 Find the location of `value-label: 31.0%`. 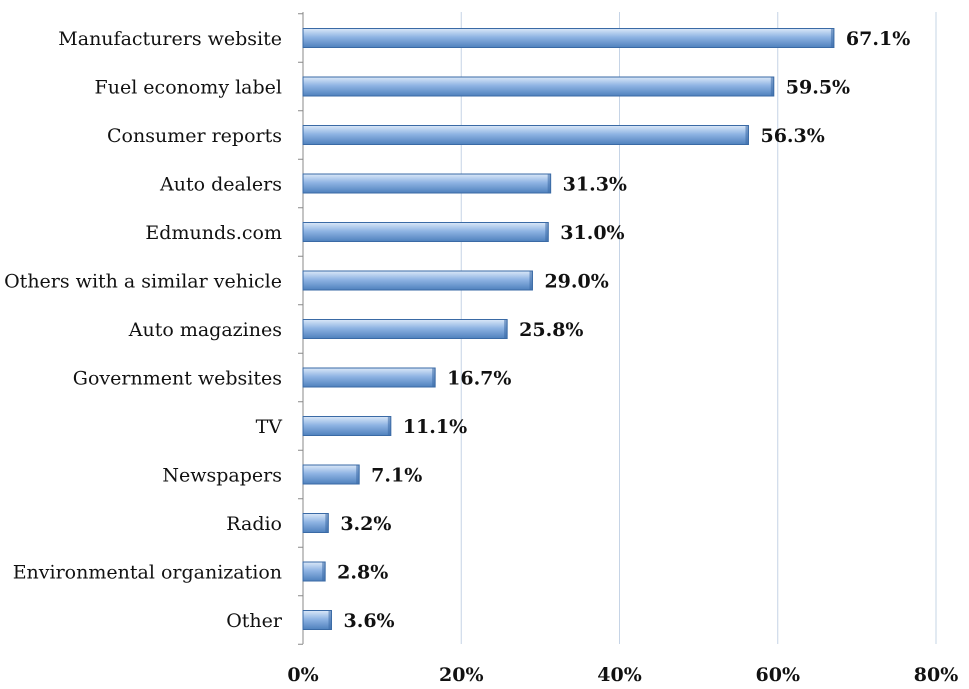

value-label: 31.0% is located at coordinates (592, 233).